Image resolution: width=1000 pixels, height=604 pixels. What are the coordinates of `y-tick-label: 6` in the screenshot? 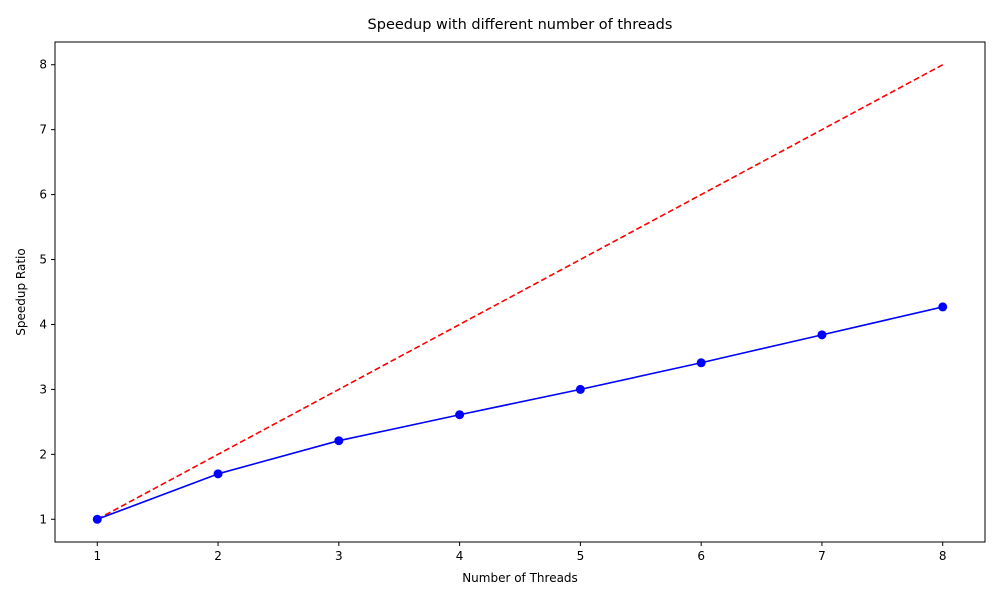 It's located at (43, 195).